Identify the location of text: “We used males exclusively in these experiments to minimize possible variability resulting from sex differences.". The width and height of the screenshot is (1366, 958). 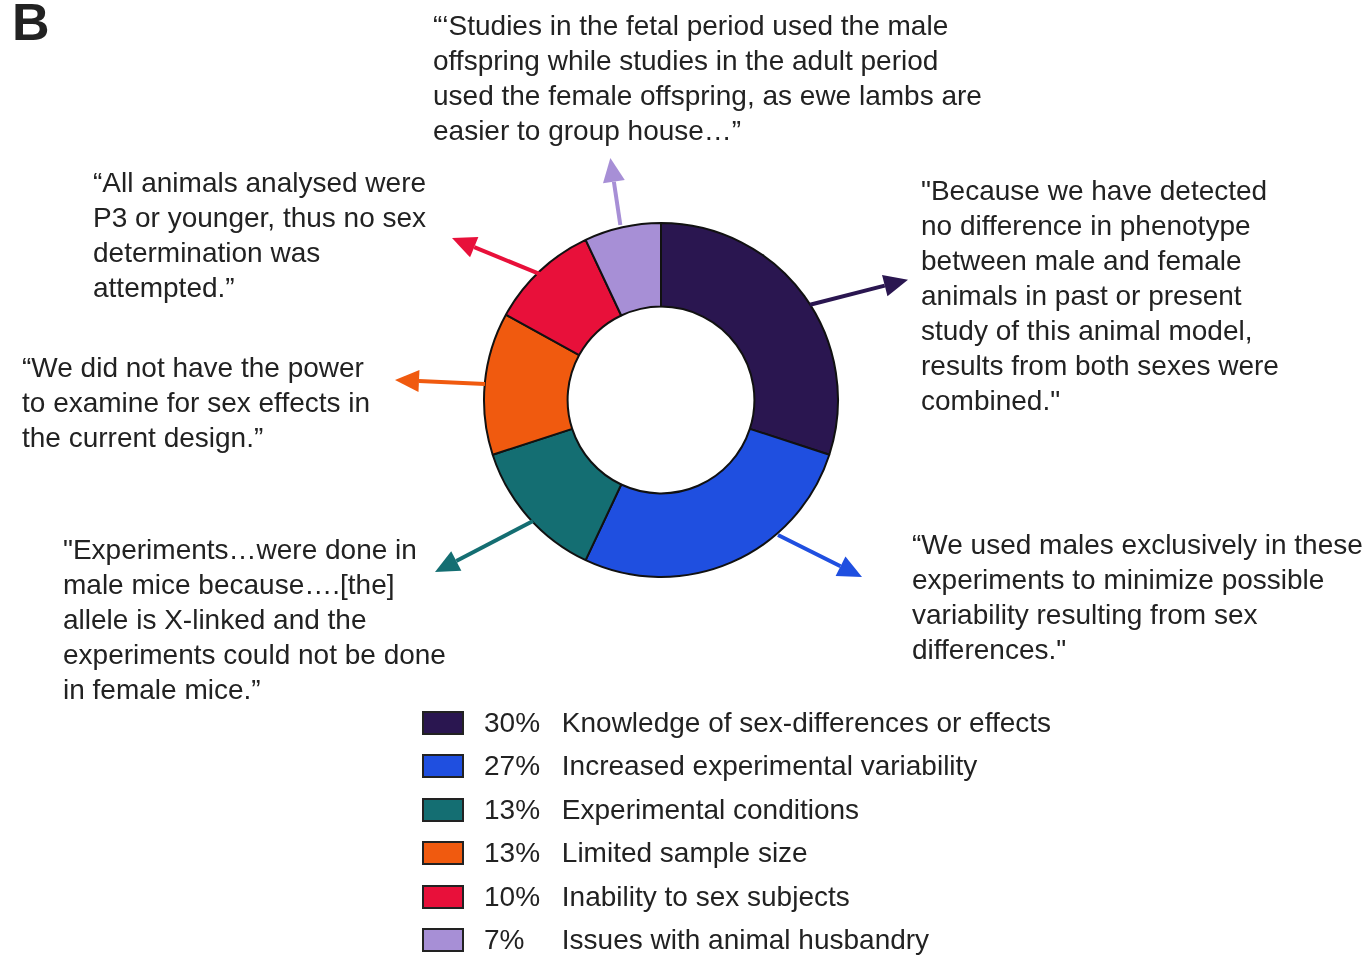
(1138, 597).